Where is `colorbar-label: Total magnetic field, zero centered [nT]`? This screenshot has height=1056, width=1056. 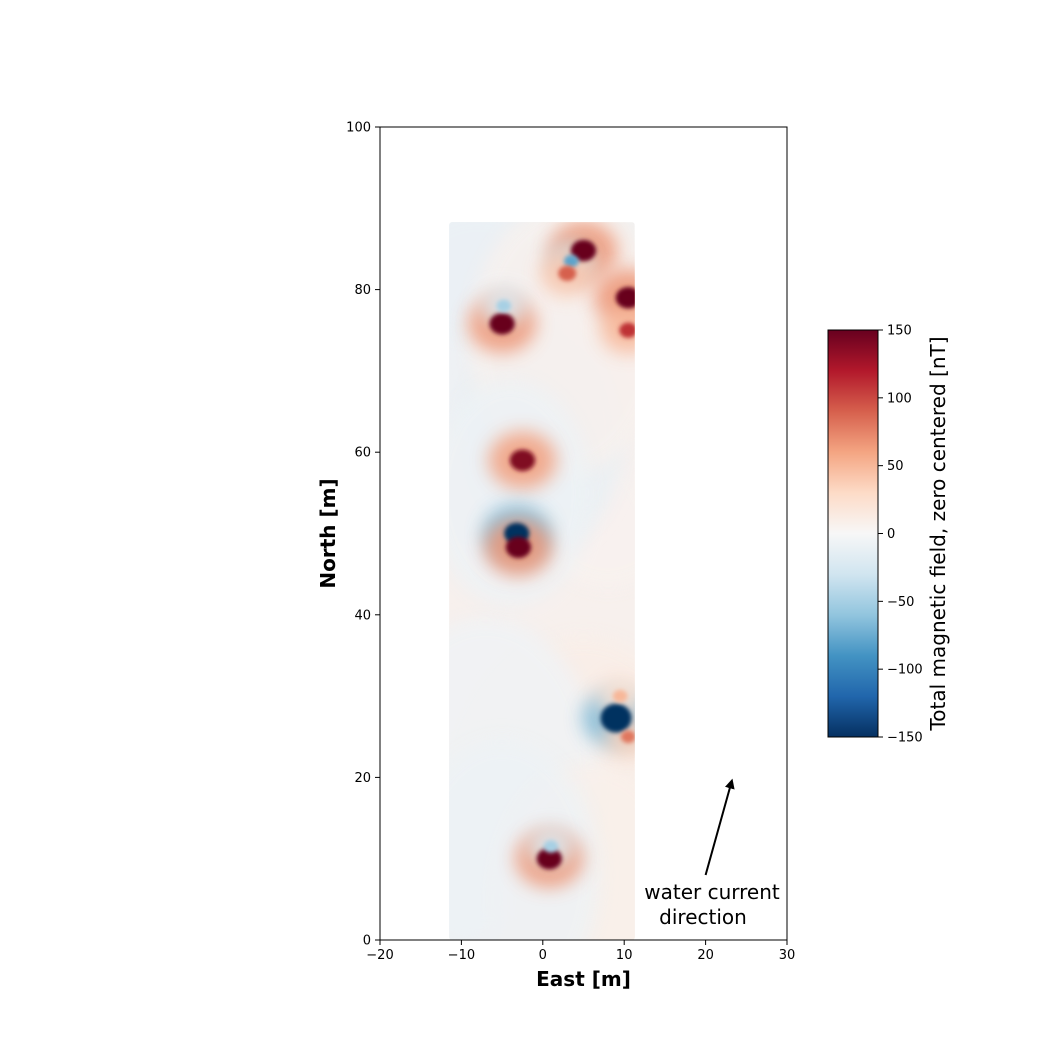 colorbar-label: Total magnetic field, zero centered [nT] is located at coordinates (938, 533).